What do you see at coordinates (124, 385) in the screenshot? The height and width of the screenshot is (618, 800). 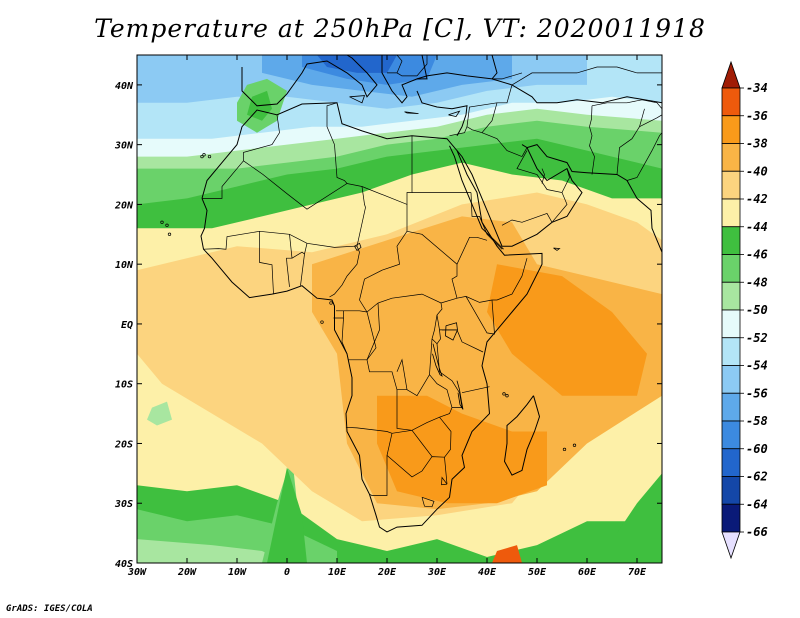 I see `y-tick-label: 10S` at bounding box center [124, 385].